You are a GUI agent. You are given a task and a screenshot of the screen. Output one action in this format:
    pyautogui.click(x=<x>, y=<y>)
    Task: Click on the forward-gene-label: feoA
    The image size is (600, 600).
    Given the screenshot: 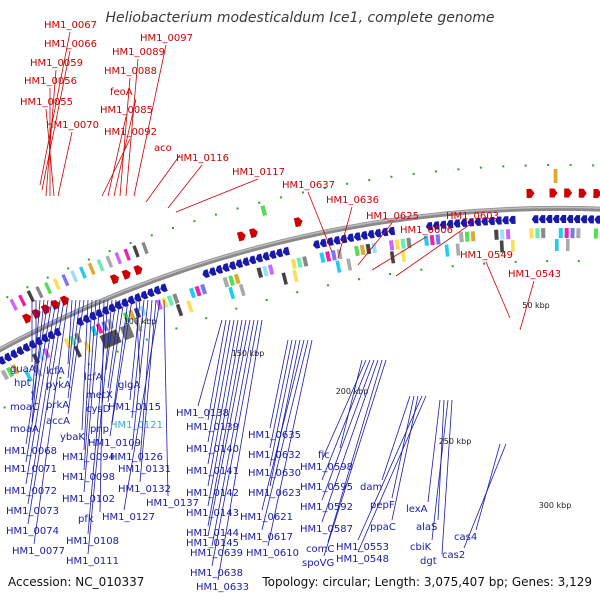 What is the action you would take?
    pyautogui.click(x=121, y=92)
    